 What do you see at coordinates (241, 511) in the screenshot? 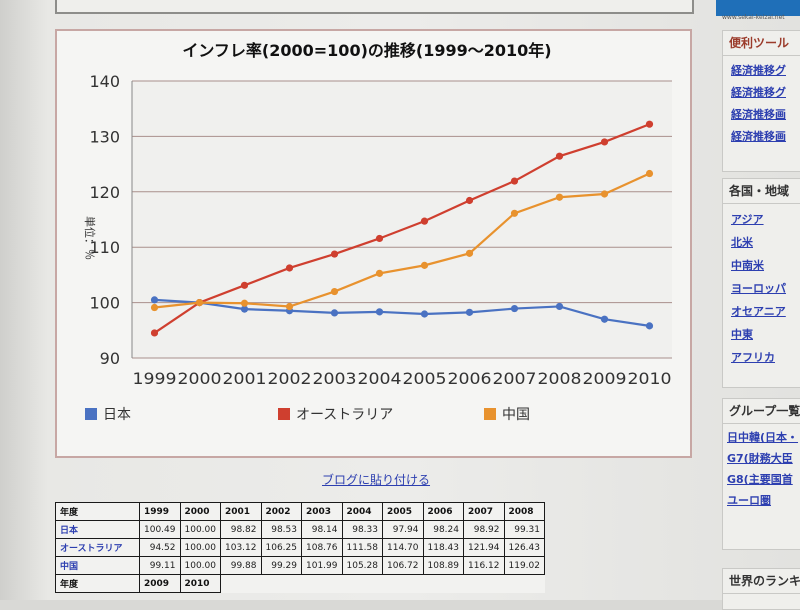
I see `table-cell: 2001` at bounding box center [241, 511].